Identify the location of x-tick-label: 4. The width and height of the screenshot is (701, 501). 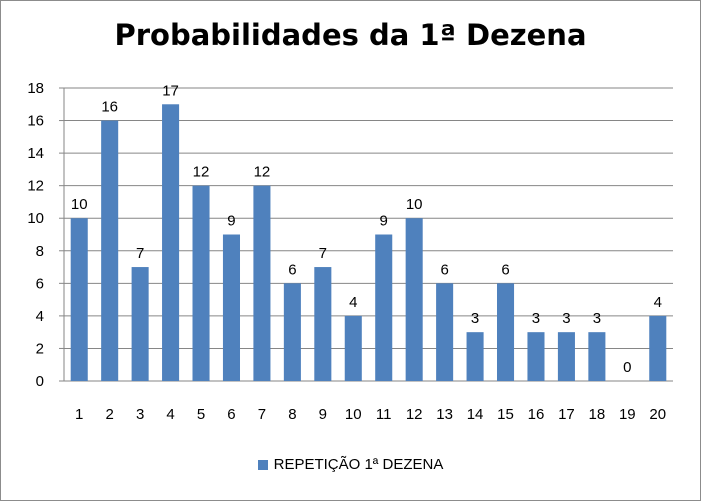
(170, 414).